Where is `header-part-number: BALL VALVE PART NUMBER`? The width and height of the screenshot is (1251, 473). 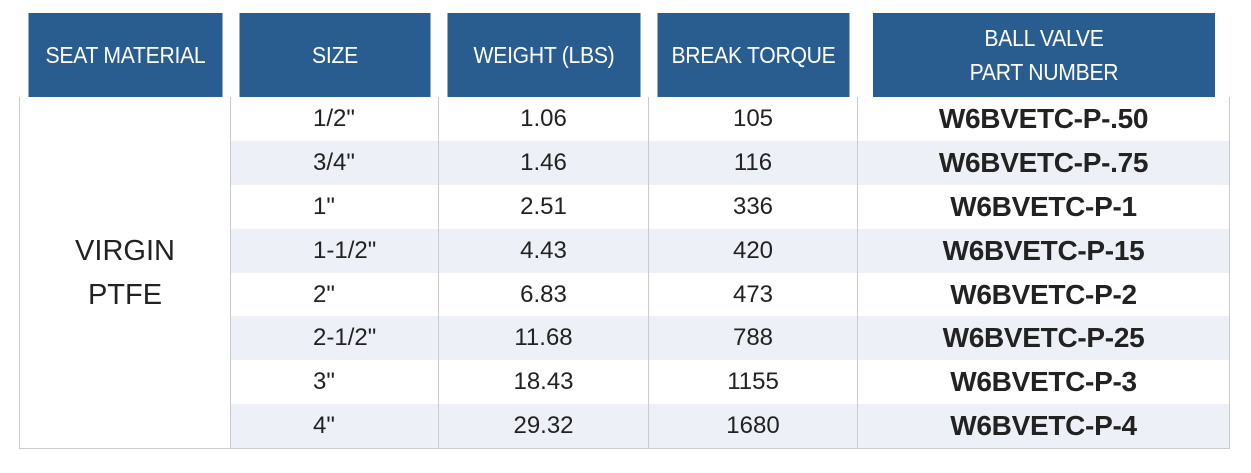 header-part-number: BALL VALVE PART NUMBER is located at coordinates (1043, 55).